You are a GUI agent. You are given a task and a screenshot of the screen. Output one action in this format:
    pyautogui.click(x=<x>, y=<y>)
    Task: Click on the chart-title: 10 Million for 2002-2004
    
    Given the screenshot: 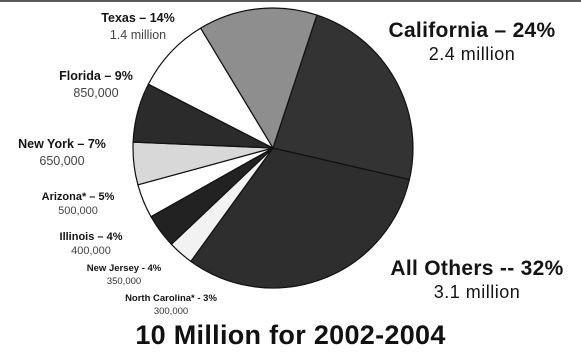 What is the action you would take?
    pyautogui.click(x=290, y=335)
    